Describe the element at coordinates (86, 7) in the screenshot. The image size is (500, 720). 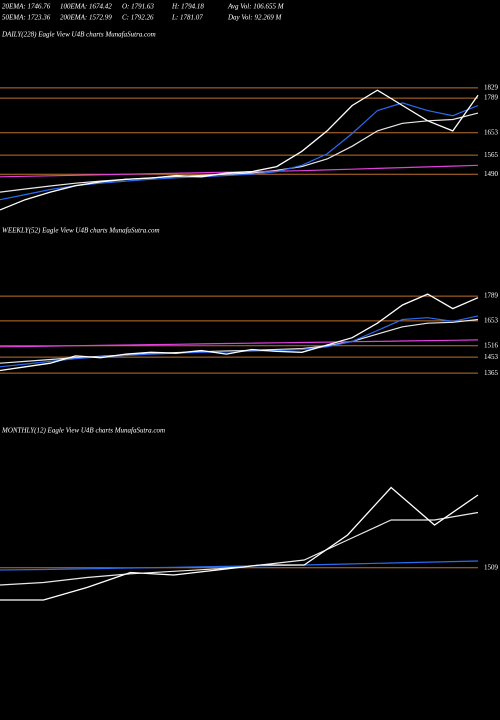
I see `header-stat: 100EMA: 1674.42` at that location.